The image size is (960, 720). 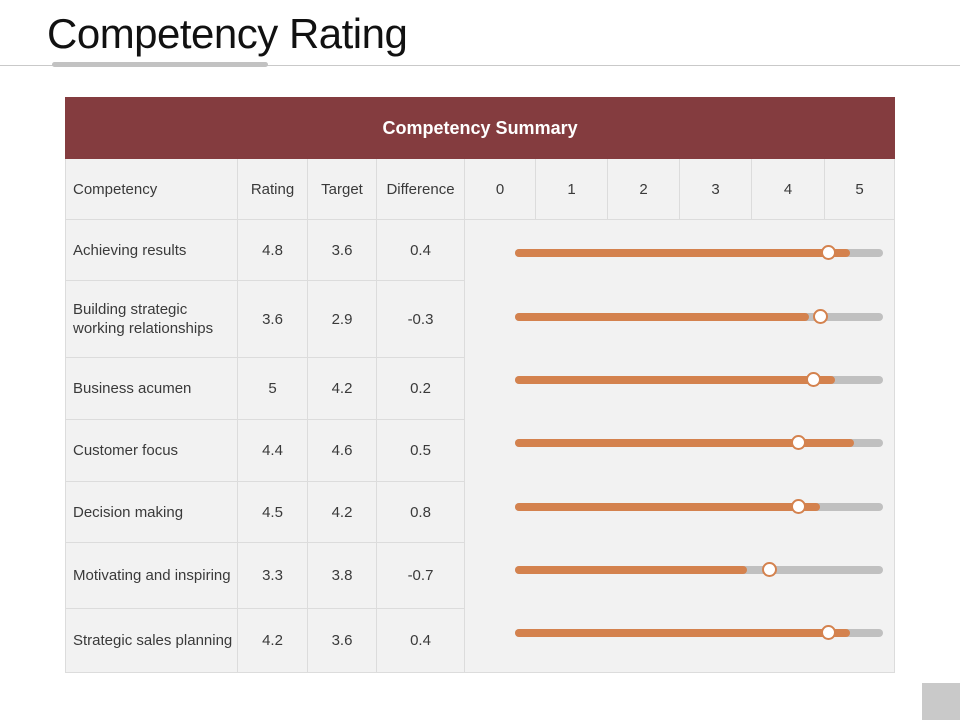 What do you see at coordinates (480, 128) in the screenshot?
I see `table-heading: Competency Summary` at bounding box center [480, 128].